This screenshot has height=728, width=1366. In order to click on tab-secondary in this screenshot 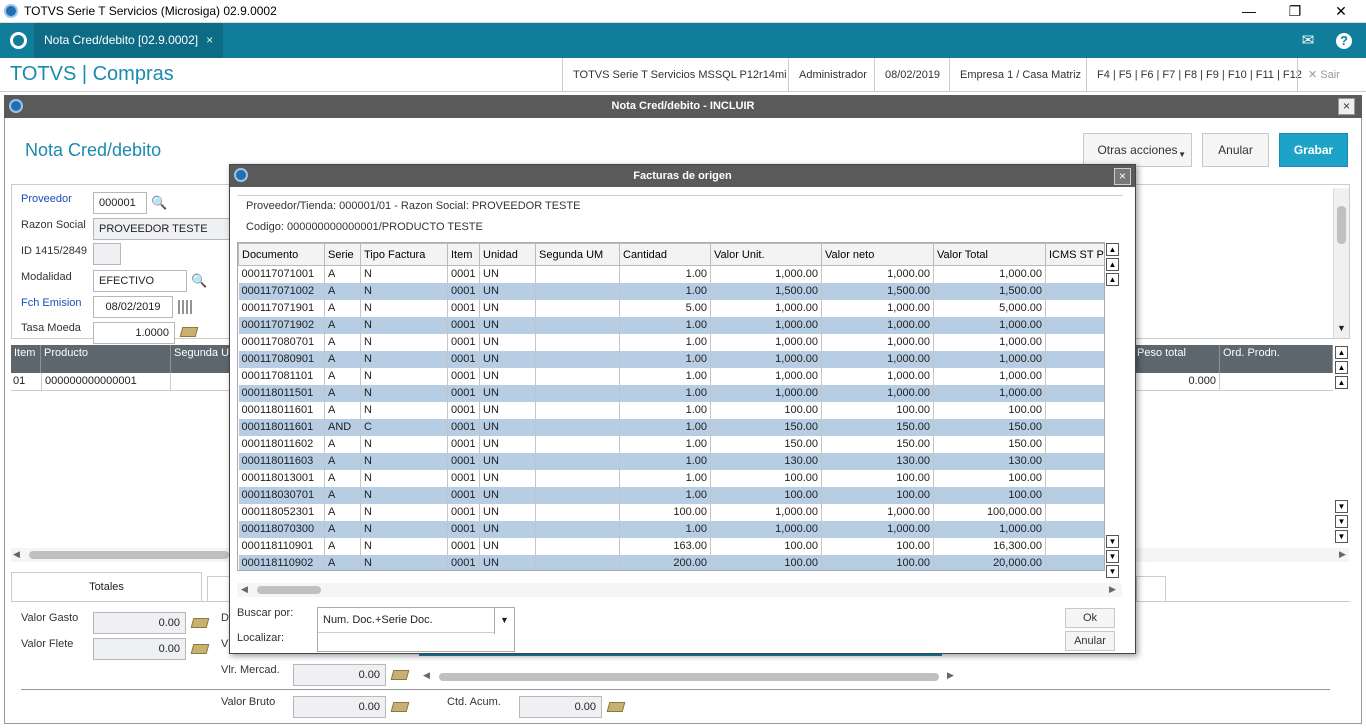, I will do `click(219, 589)`.